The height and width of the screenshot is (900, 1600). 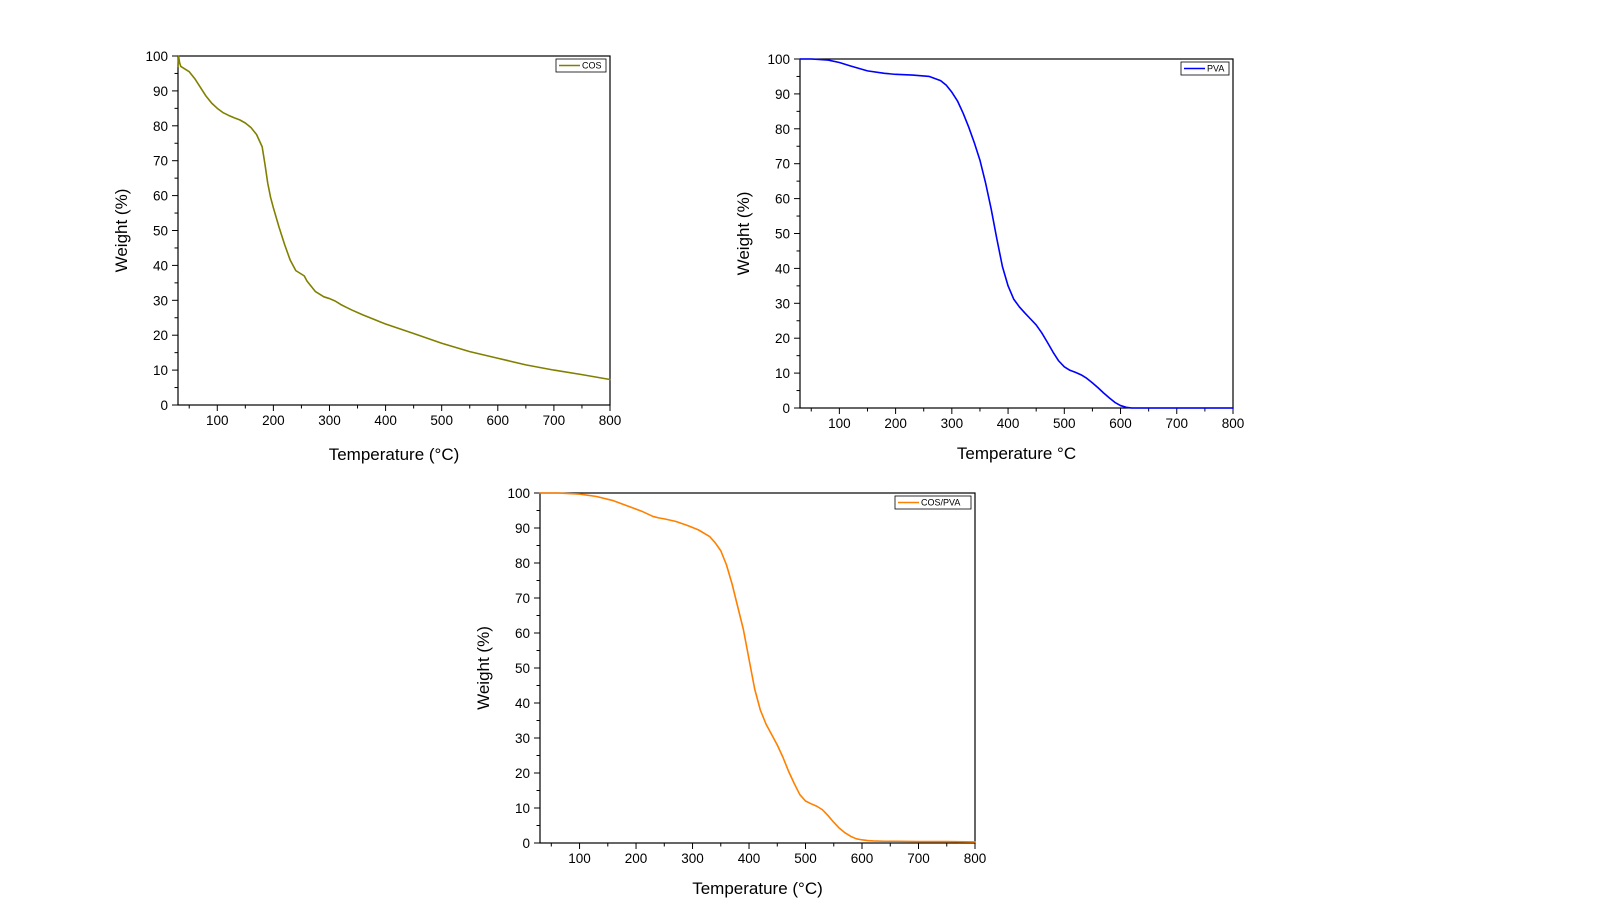 I want to click on series-line-pva, so click(x=1016, y=233).